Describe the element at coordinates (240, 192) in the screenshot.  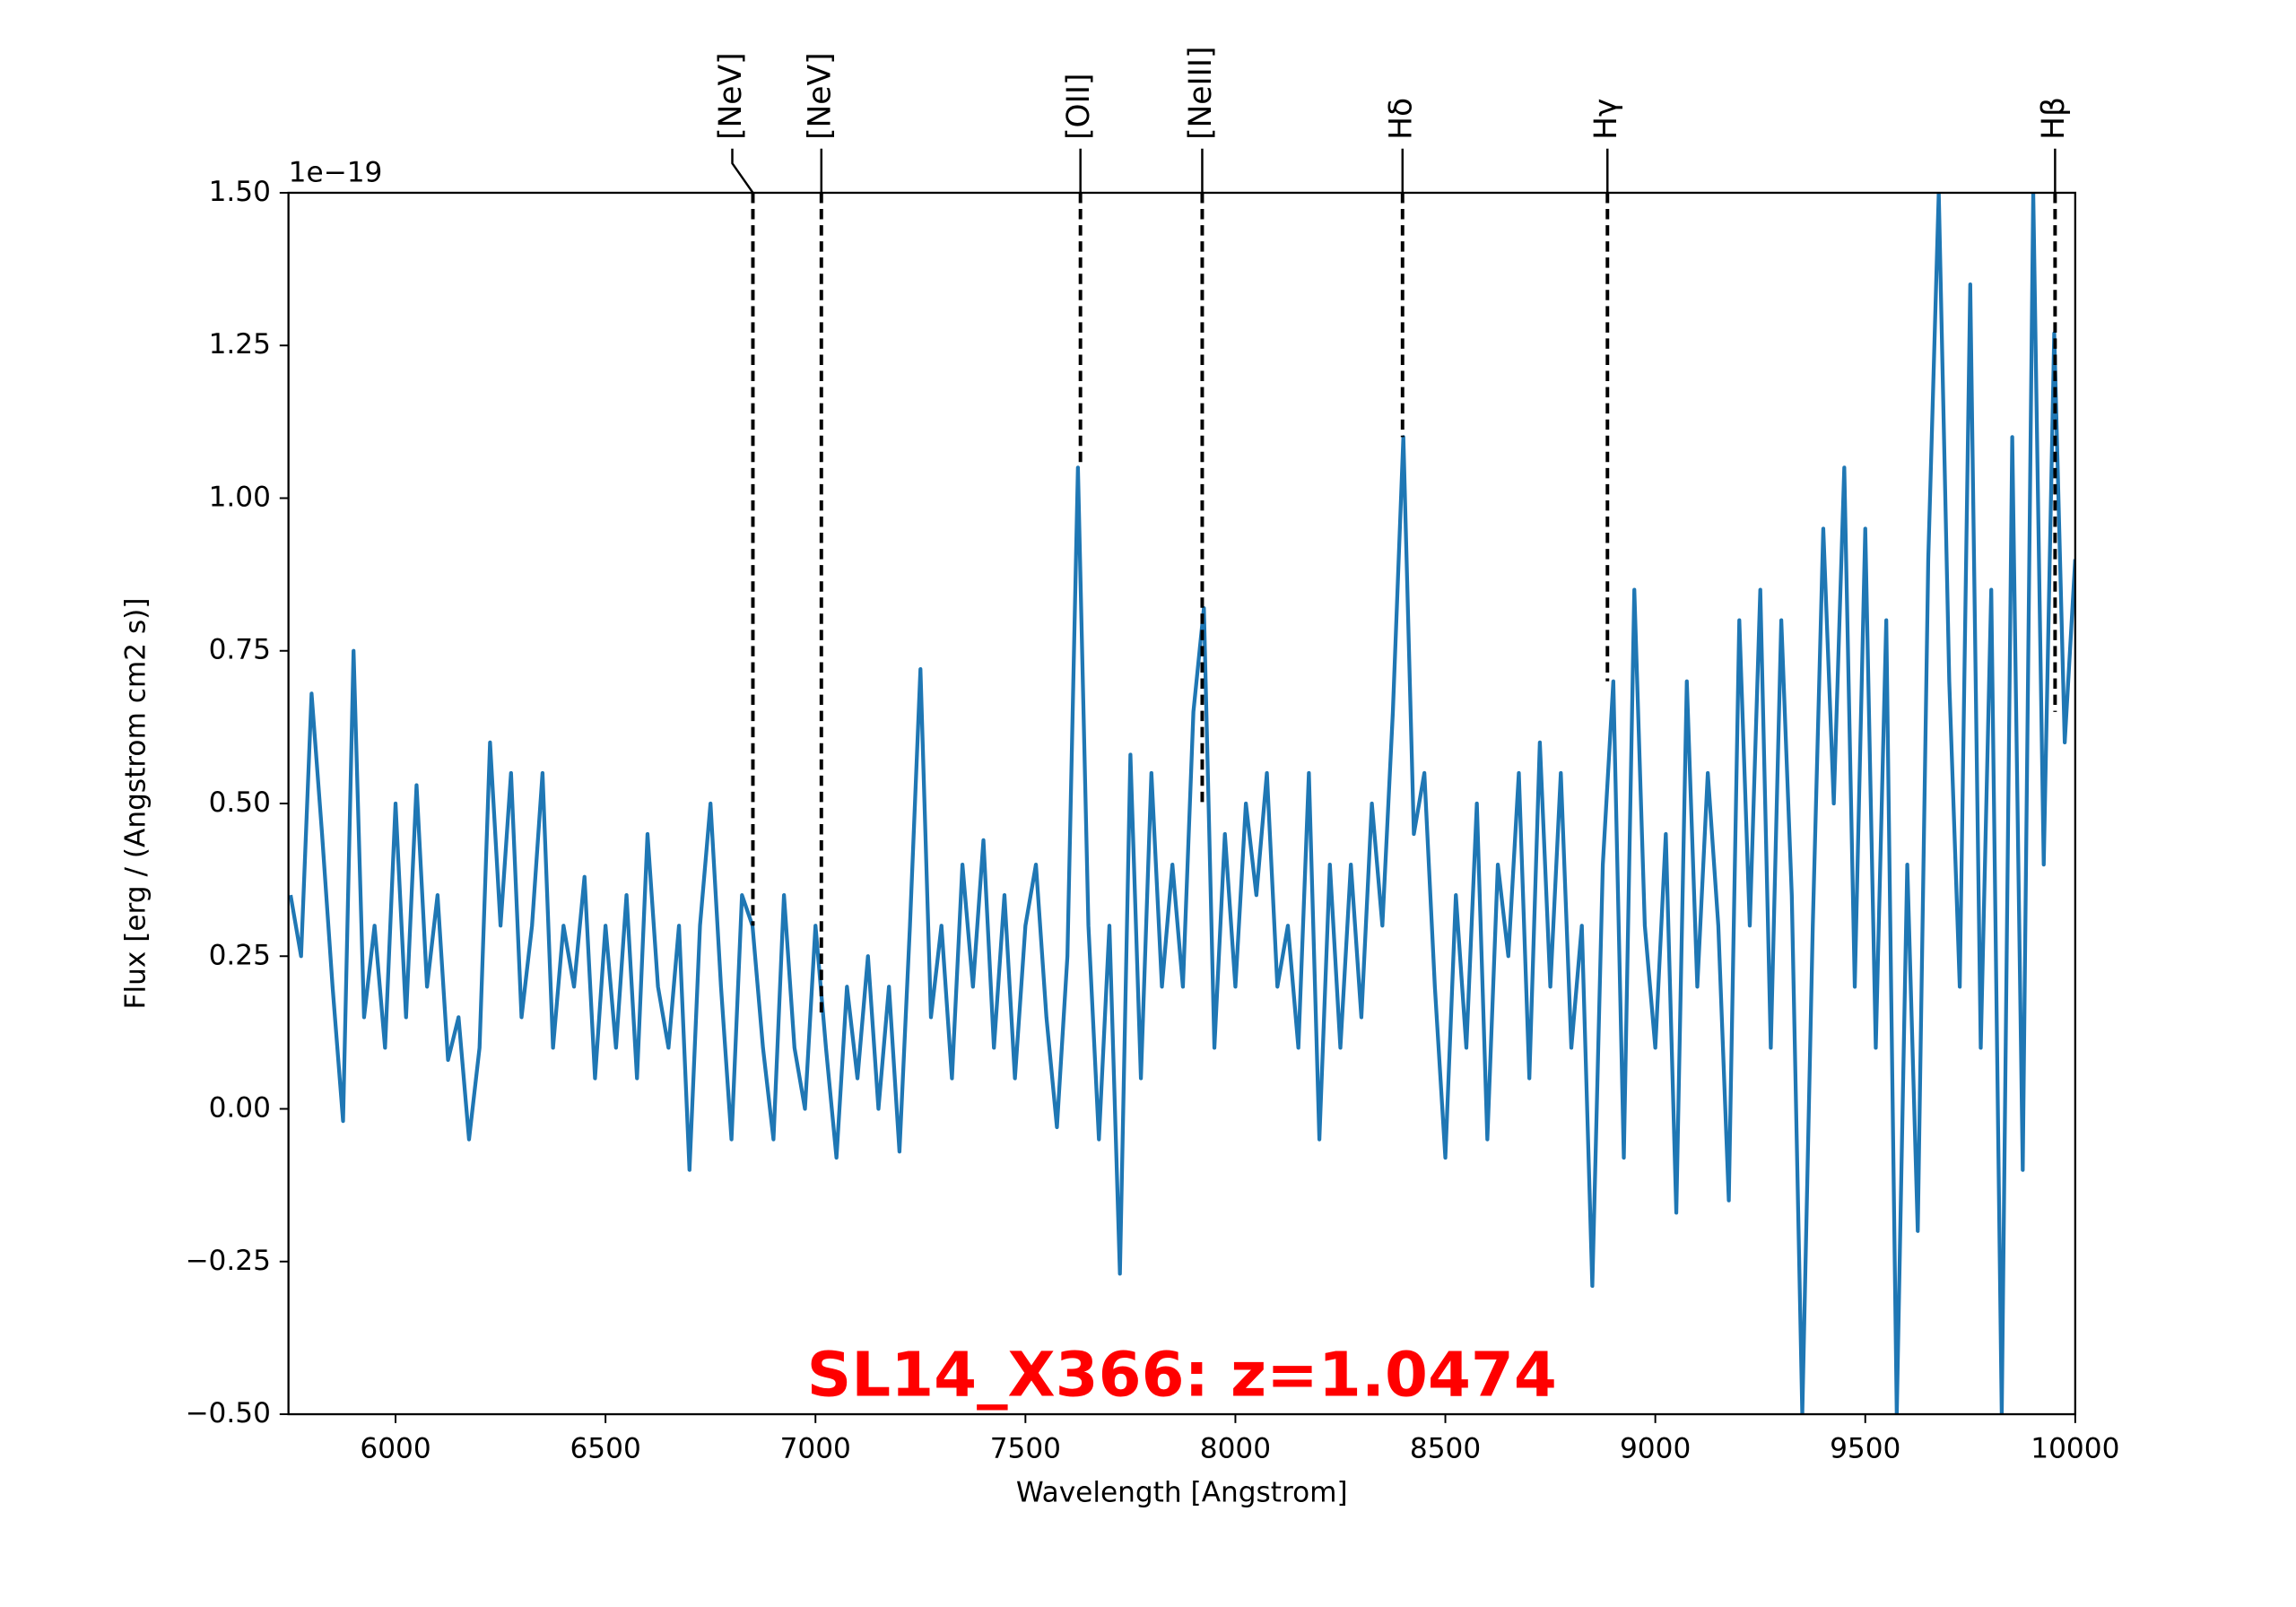
I see `y-tick-label: 1.50` at that location.